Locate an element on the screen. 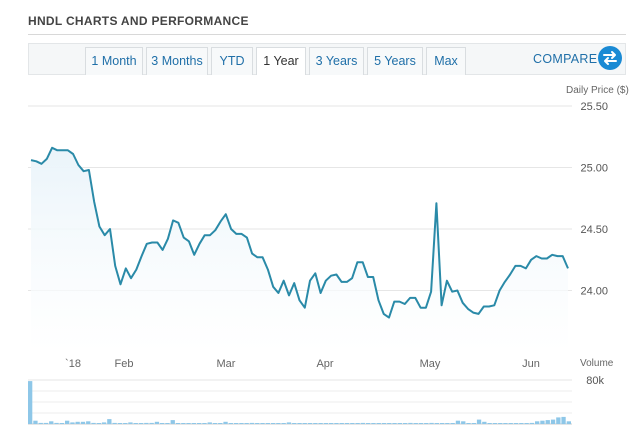  tab-max: Max is located at coordinates (446, 61).